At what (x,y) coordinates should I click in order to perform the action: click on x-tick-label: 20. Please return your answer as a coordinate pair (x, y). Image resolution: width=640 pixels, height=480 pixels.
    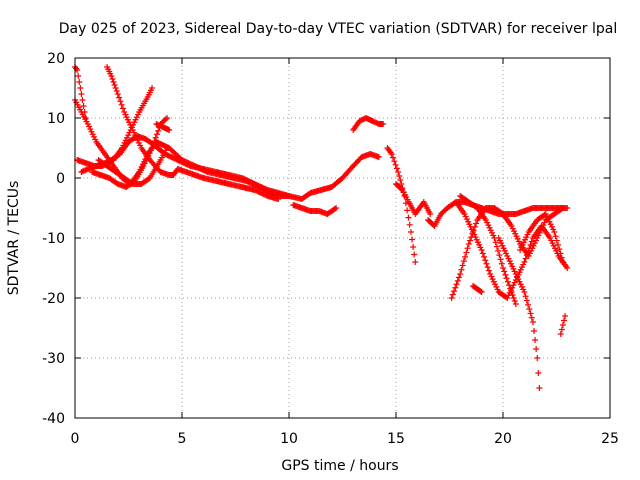
    Looking at the image, I should click on (503, 439).